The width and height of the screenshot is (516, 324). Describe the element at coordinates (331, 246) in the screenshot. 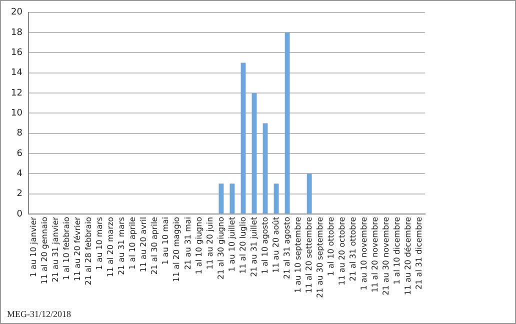

I see `x-tick-label: 1 al 10 ottobre` at that location.